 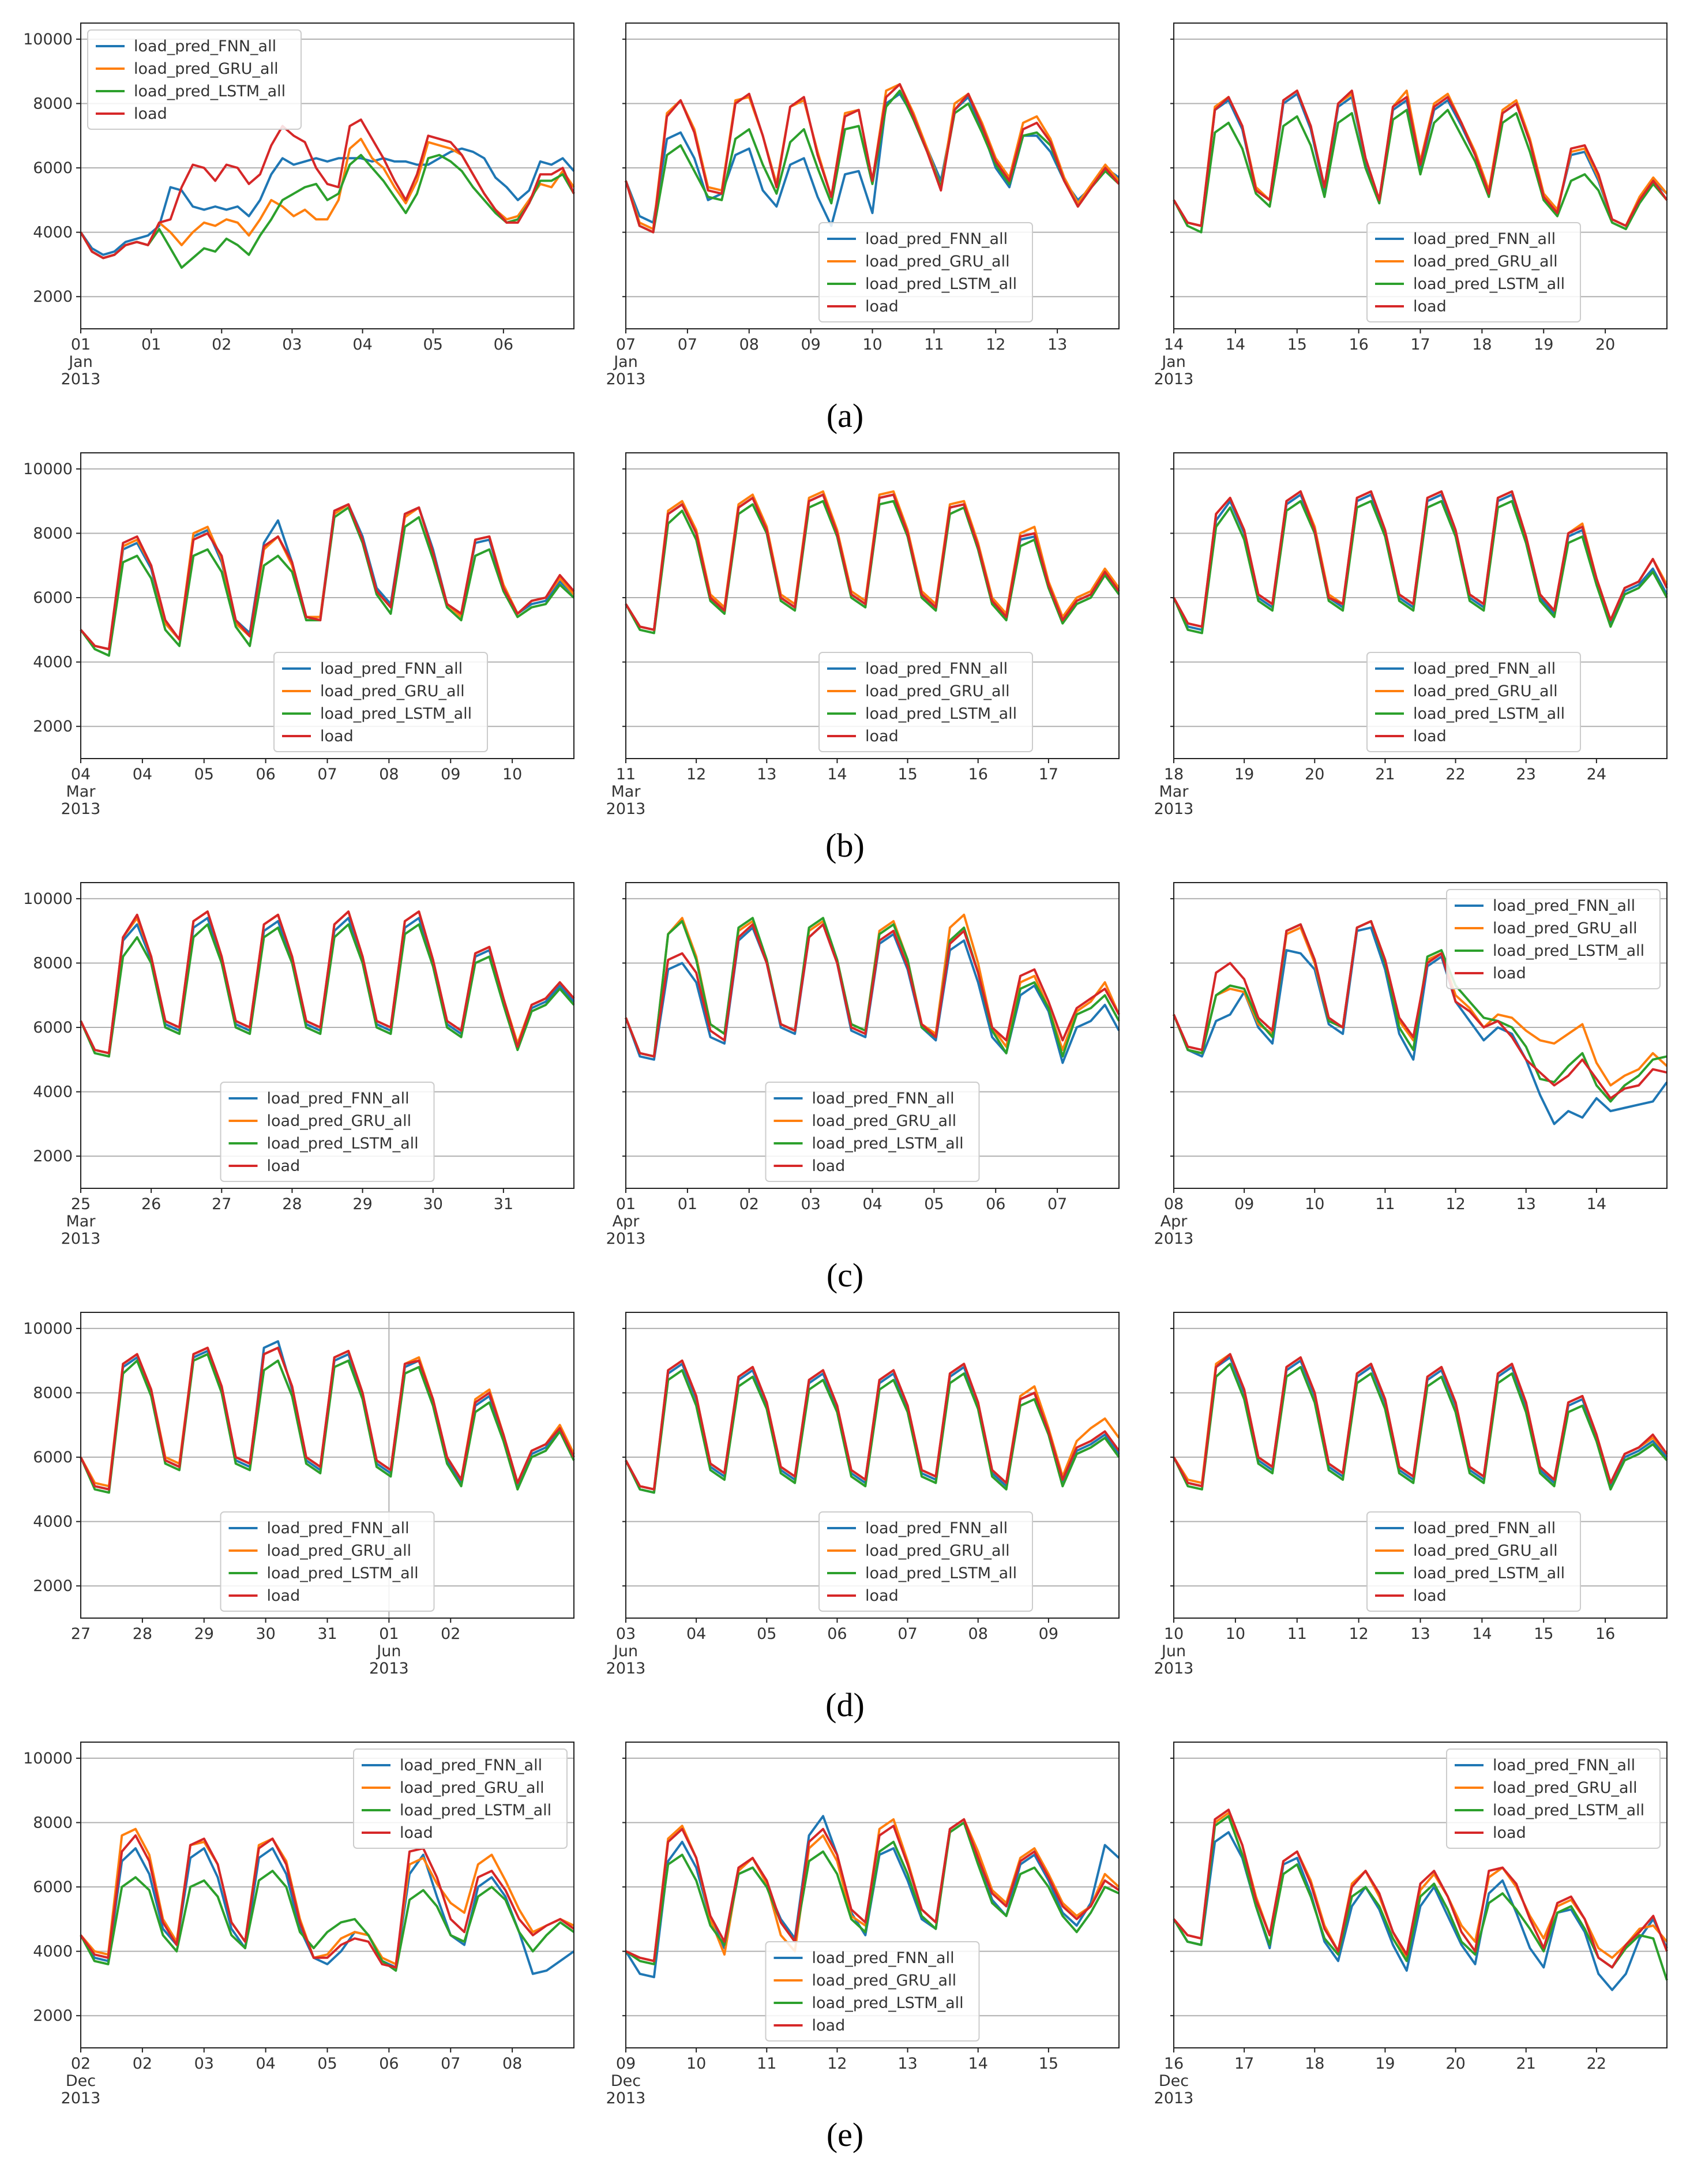 I want to click on x-tick-label: 08, so click(x=512, y=2064).